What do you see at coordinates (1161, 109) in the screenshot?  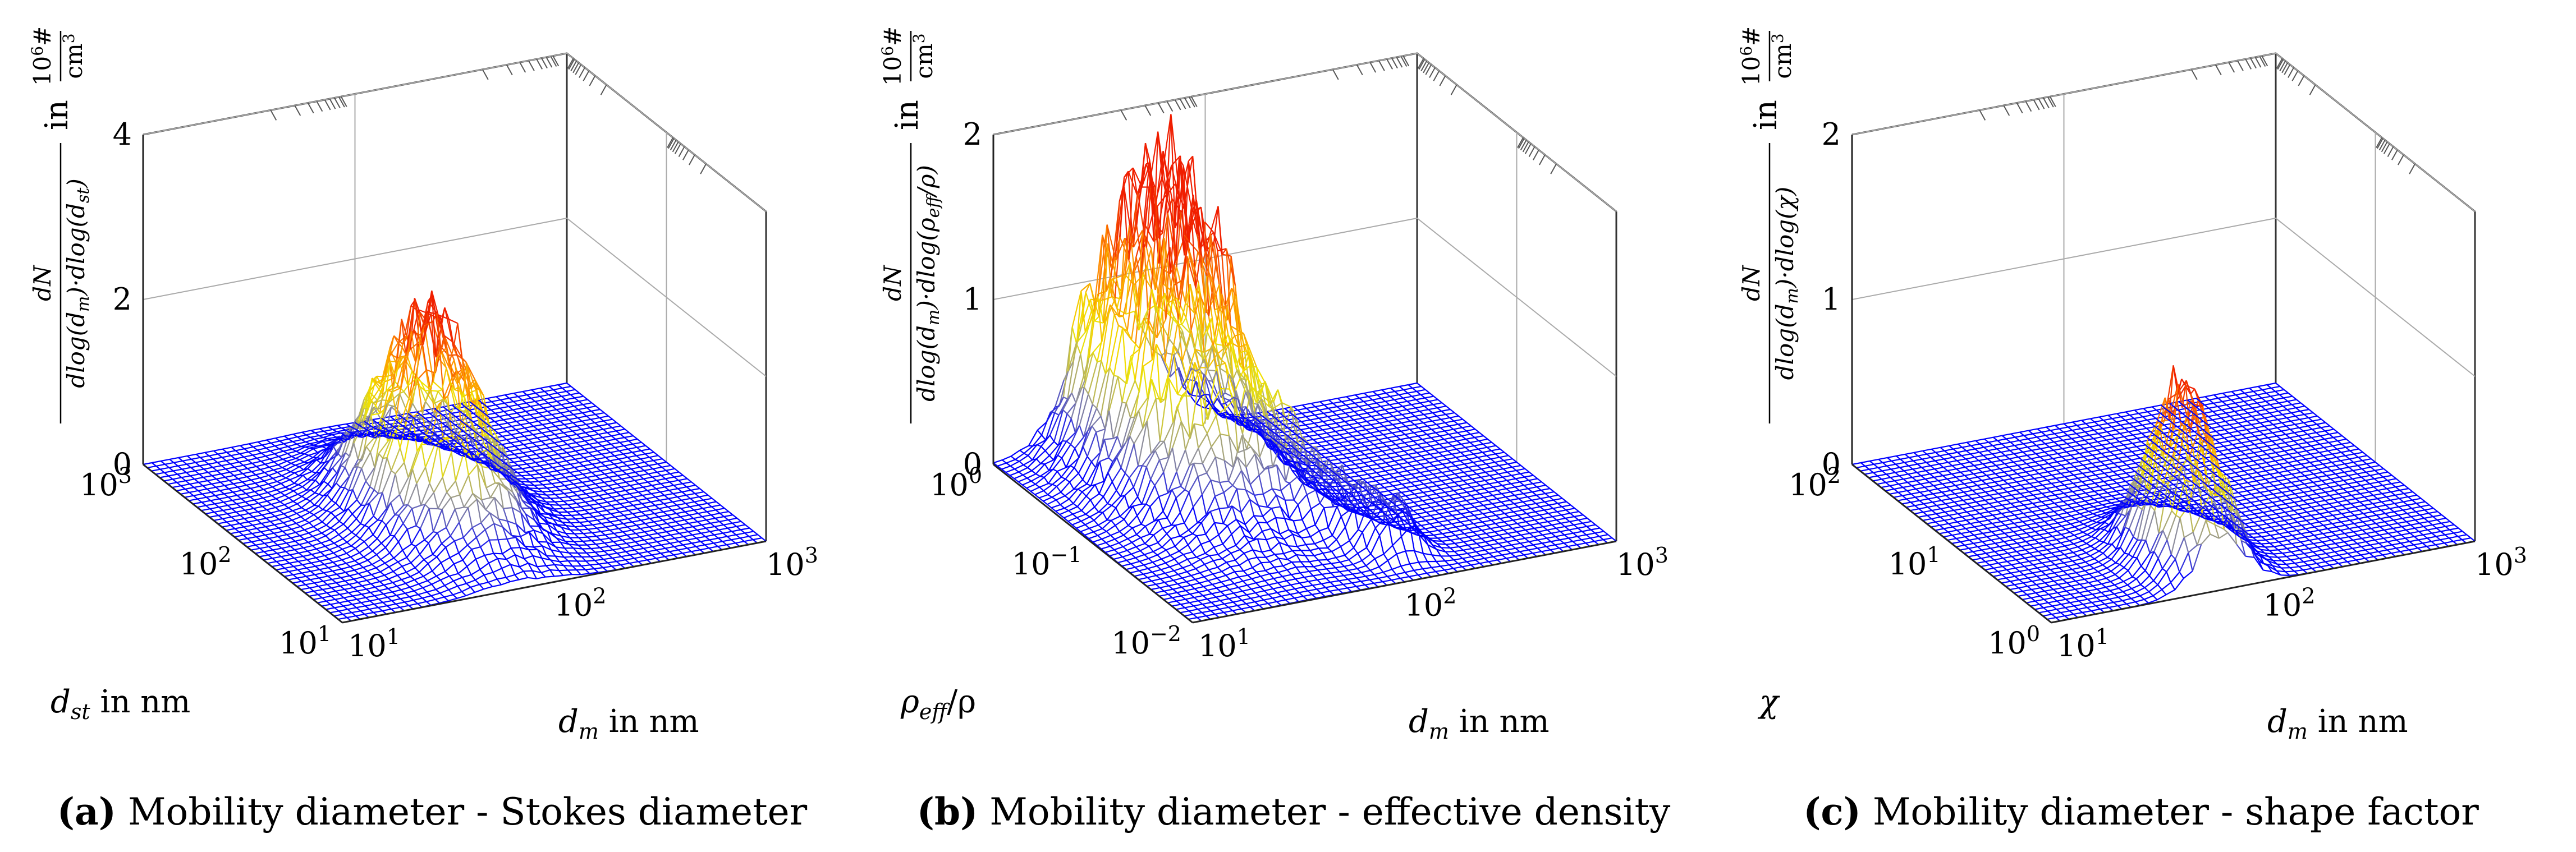 I see `minor-tick` at bounding box center [1161, 109].